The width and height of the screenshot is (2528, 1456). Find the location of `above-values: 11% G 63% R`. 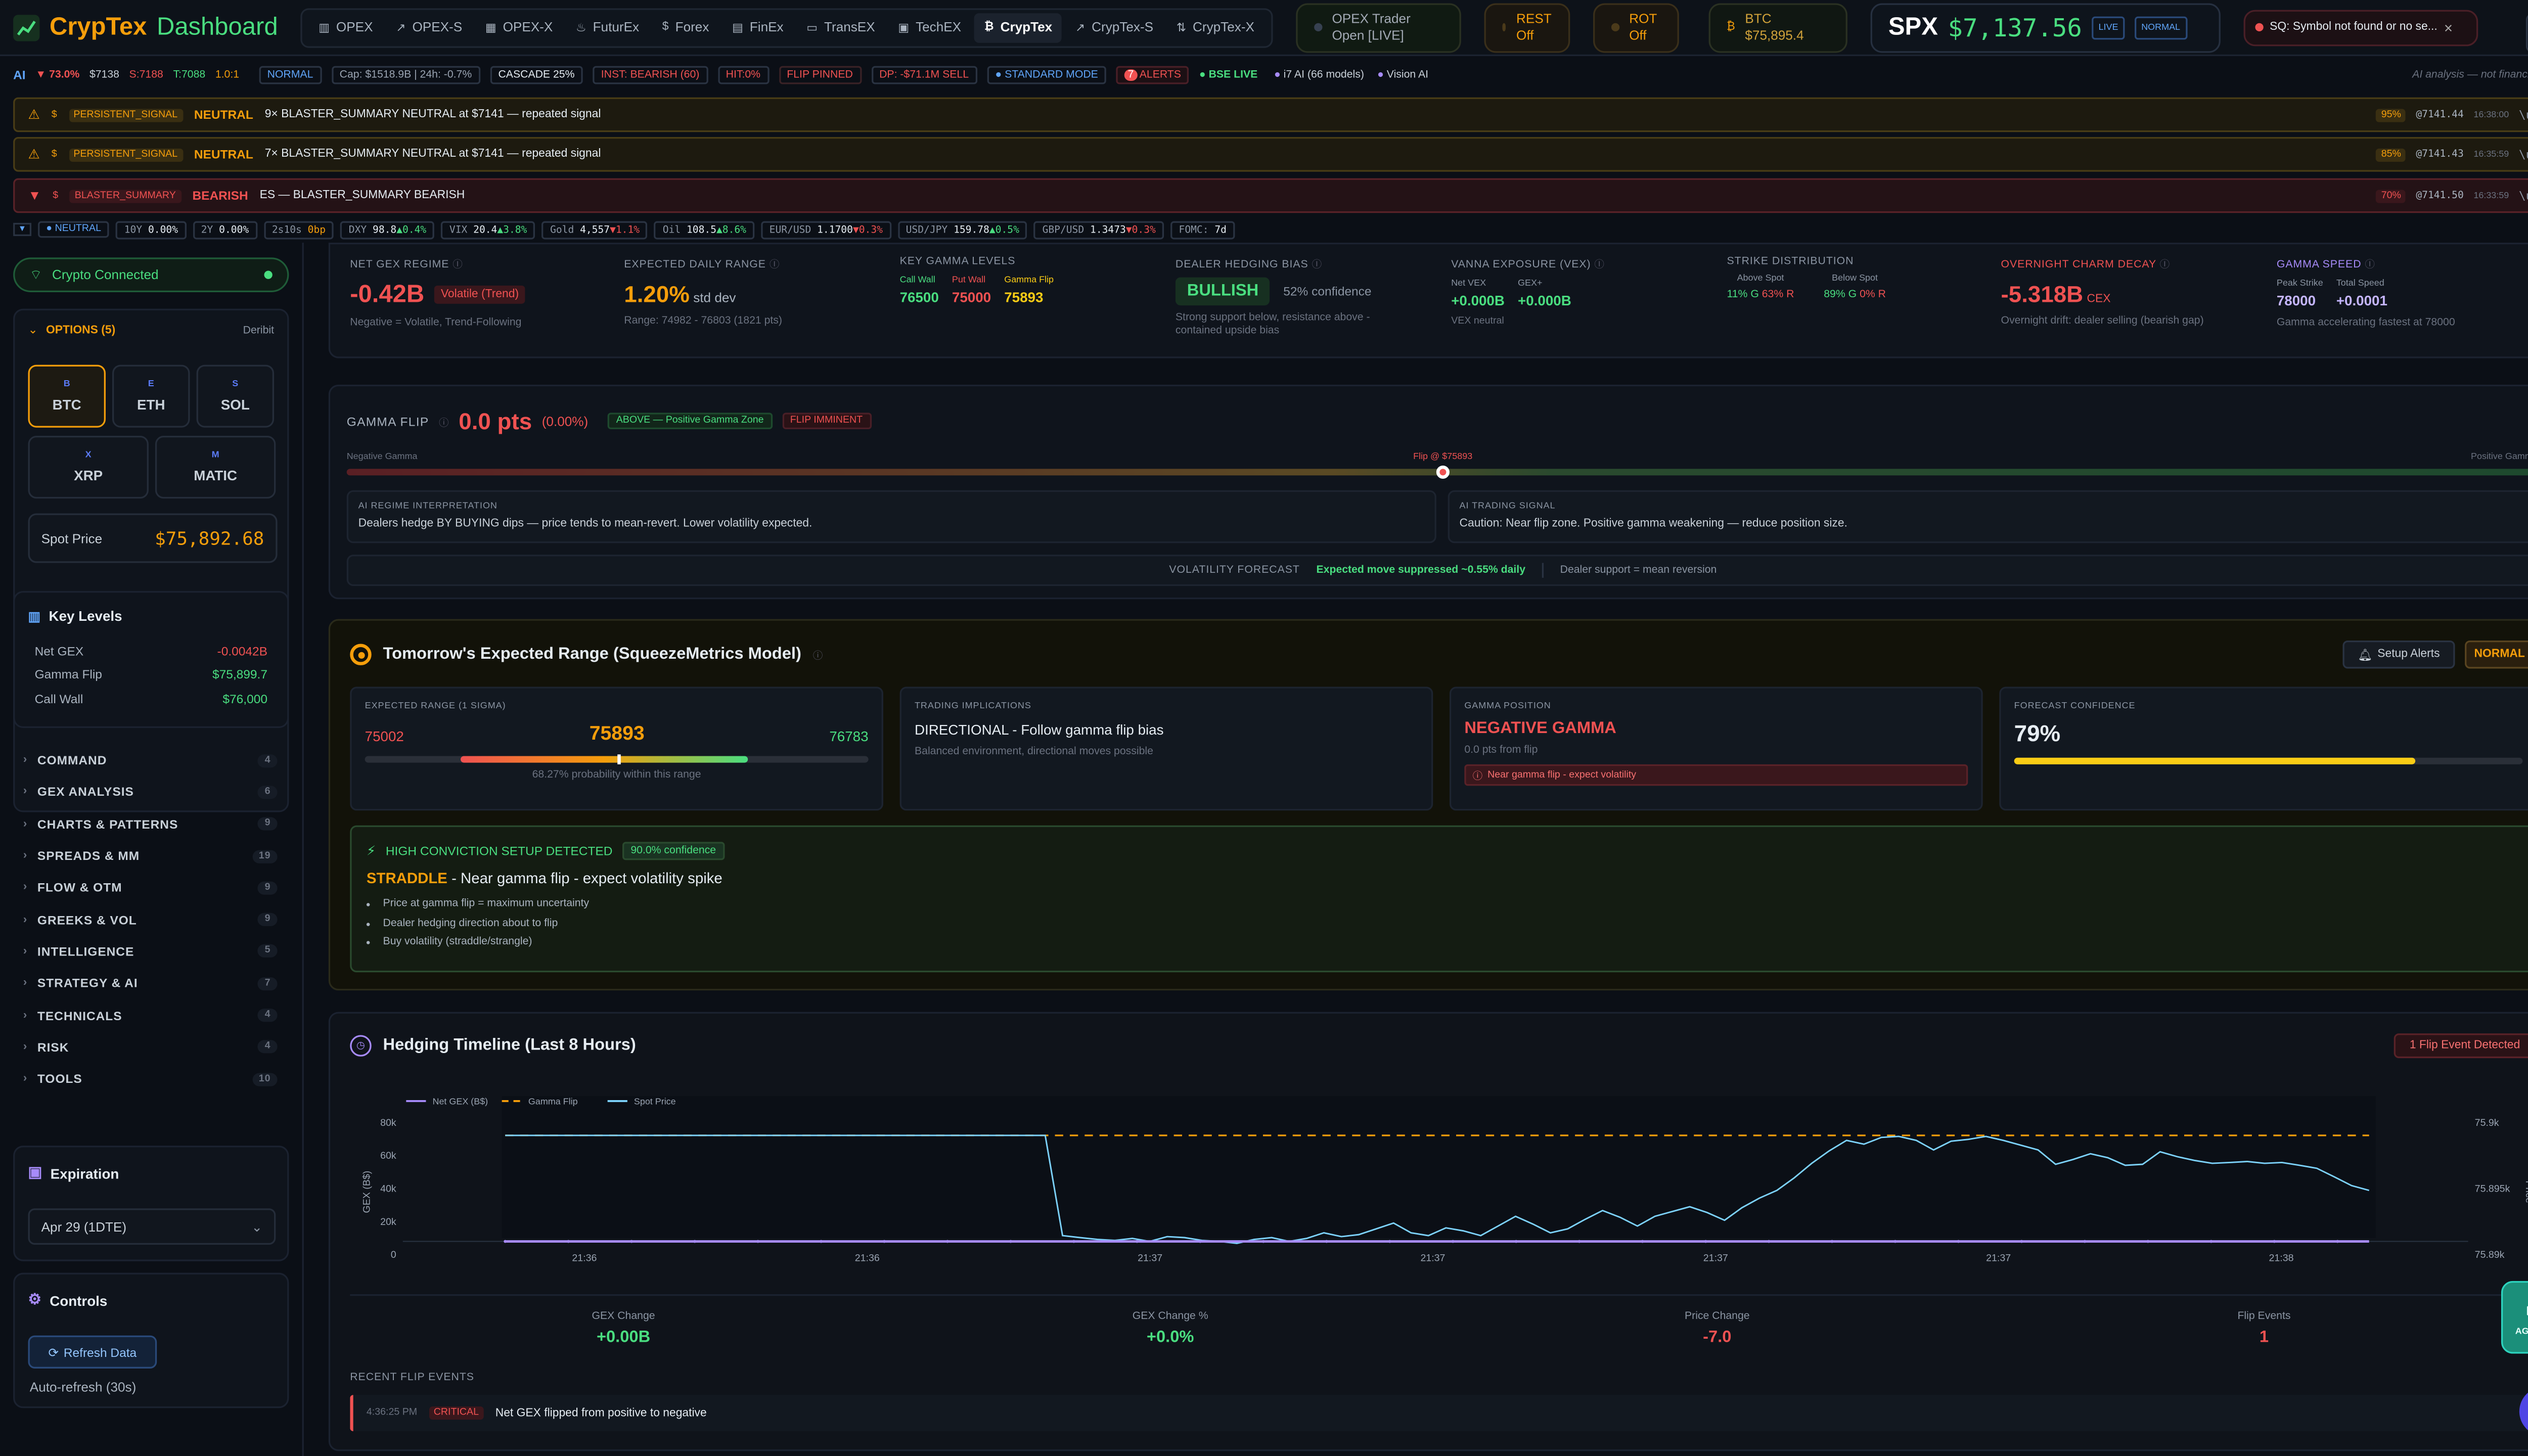

above-values: 11% G 63% R is located at coordinates (1761, 294).